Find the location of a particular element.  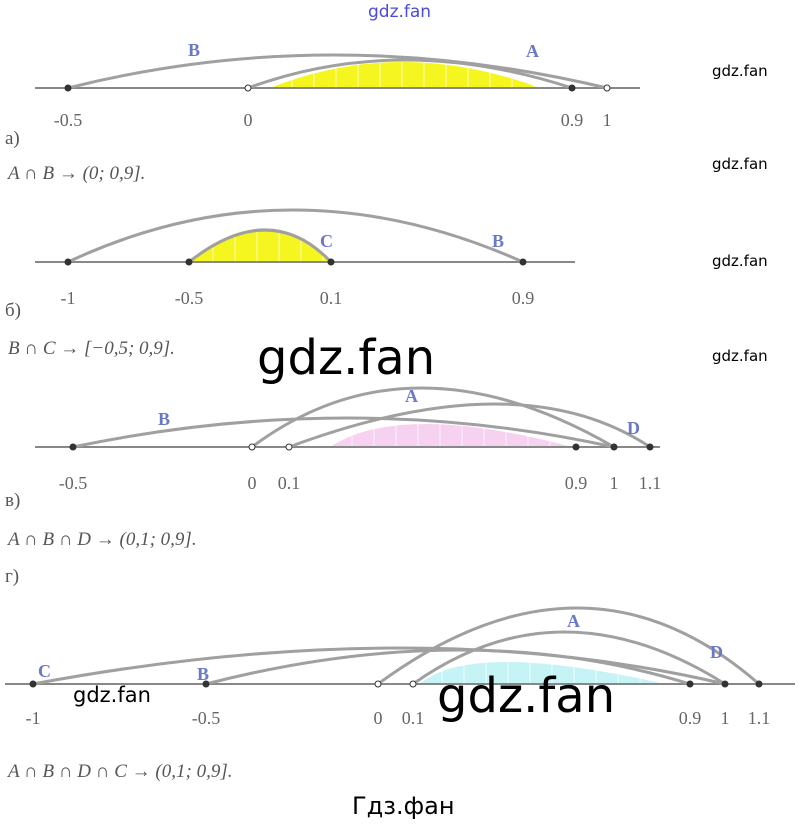

formula-b: B ∩ C → [−0,5; 0,9]. is located at coordinates (91, 348).